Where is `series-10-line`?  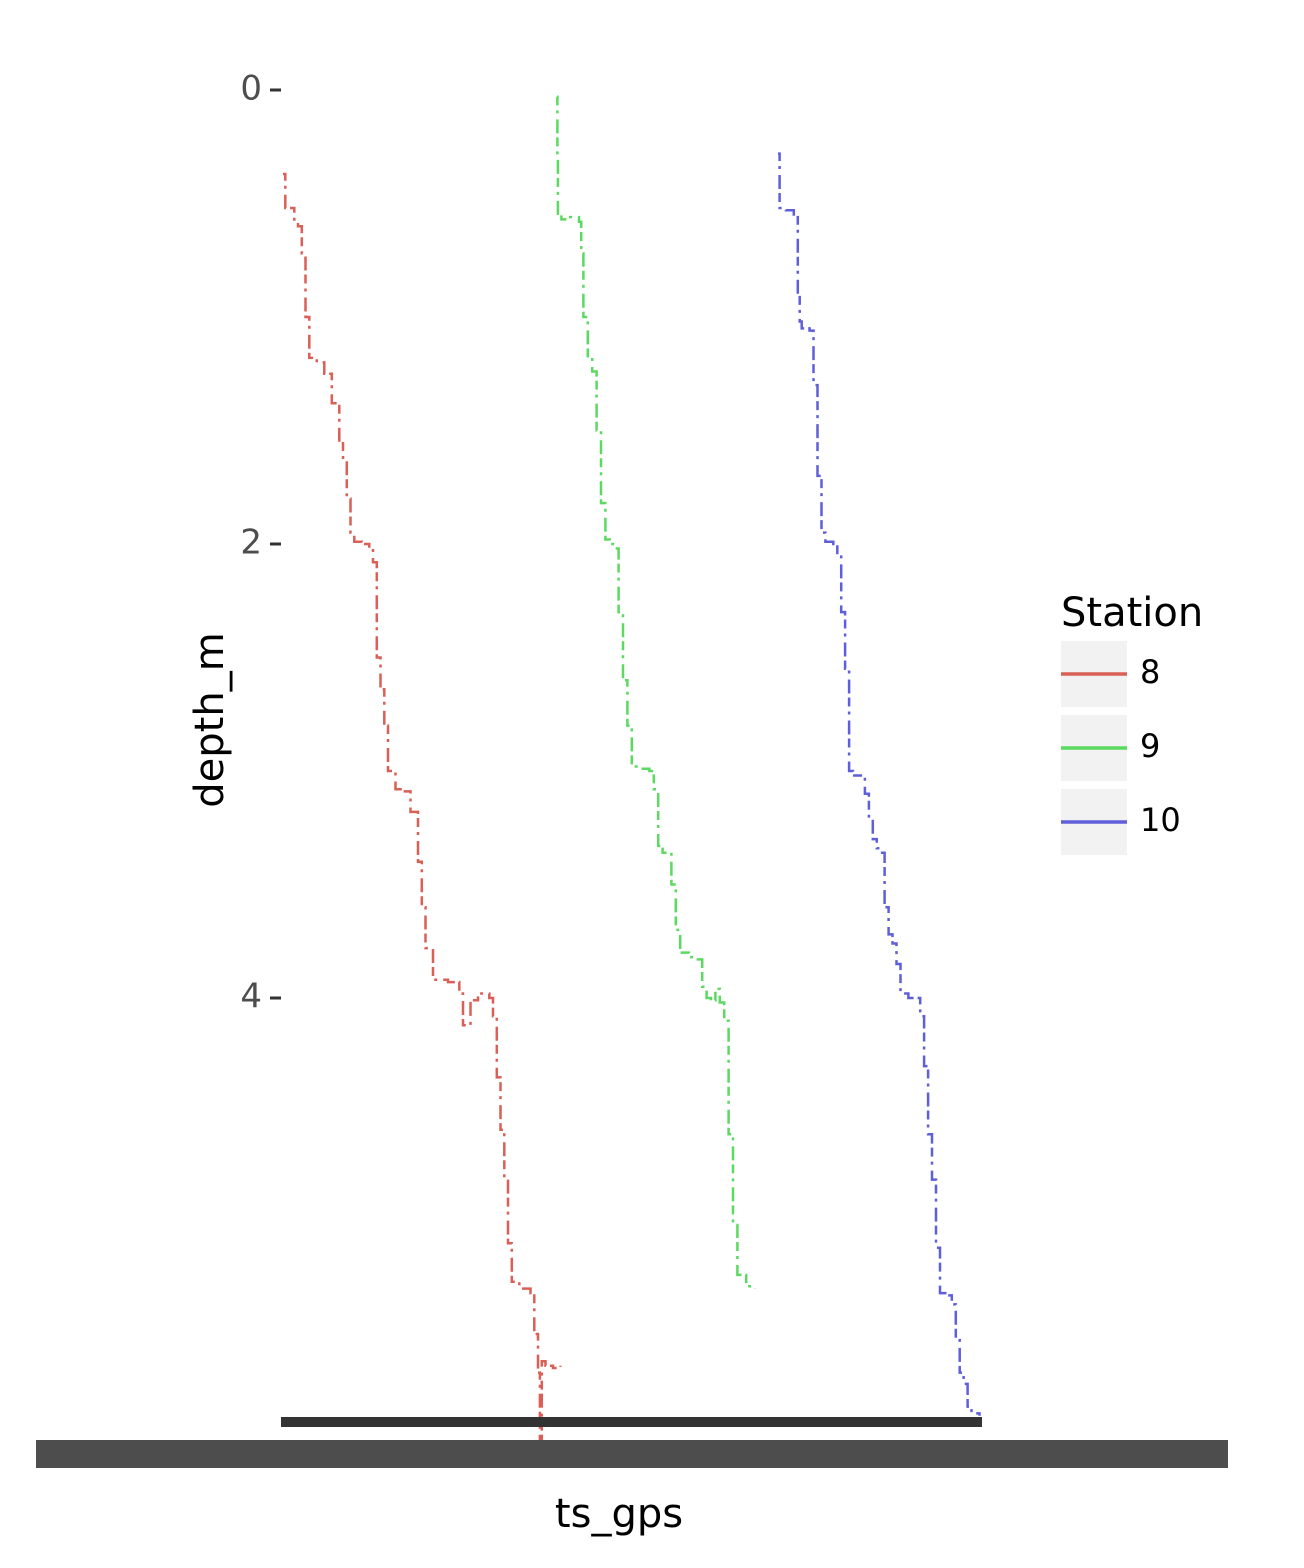
series-10-line is located at coordinates (879, 784).